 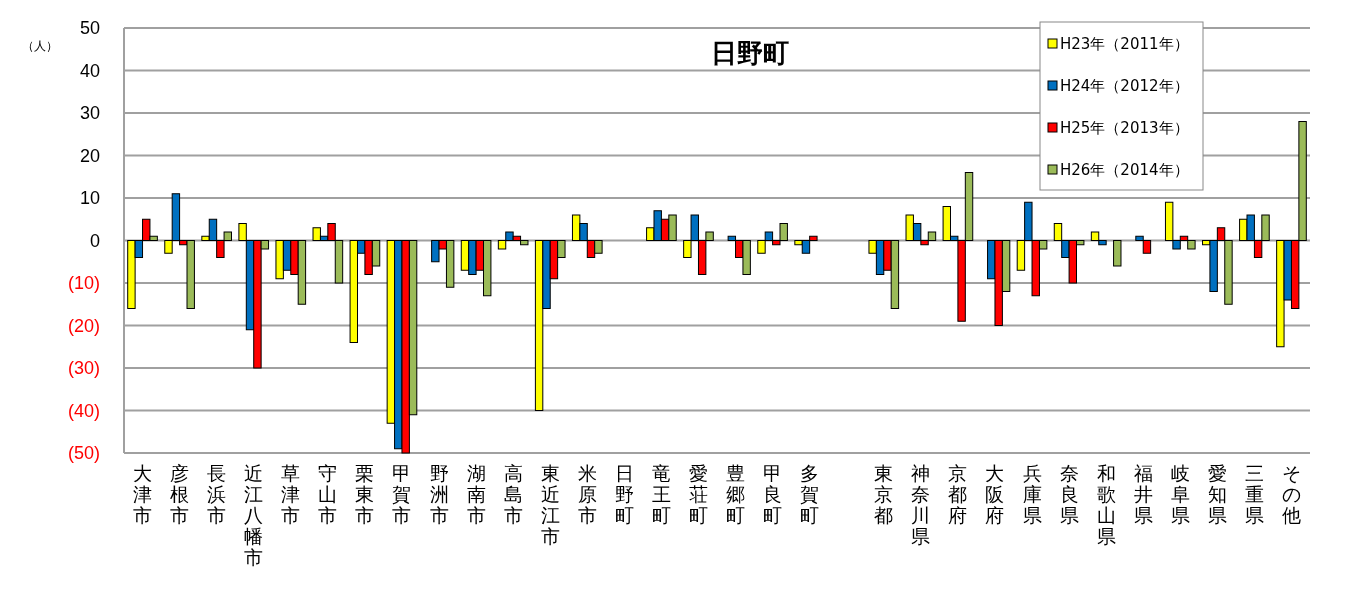 What do you see at coordinates (1117, 253) in the screenshot?
I see `bar` at bounding box center [1117, 253].